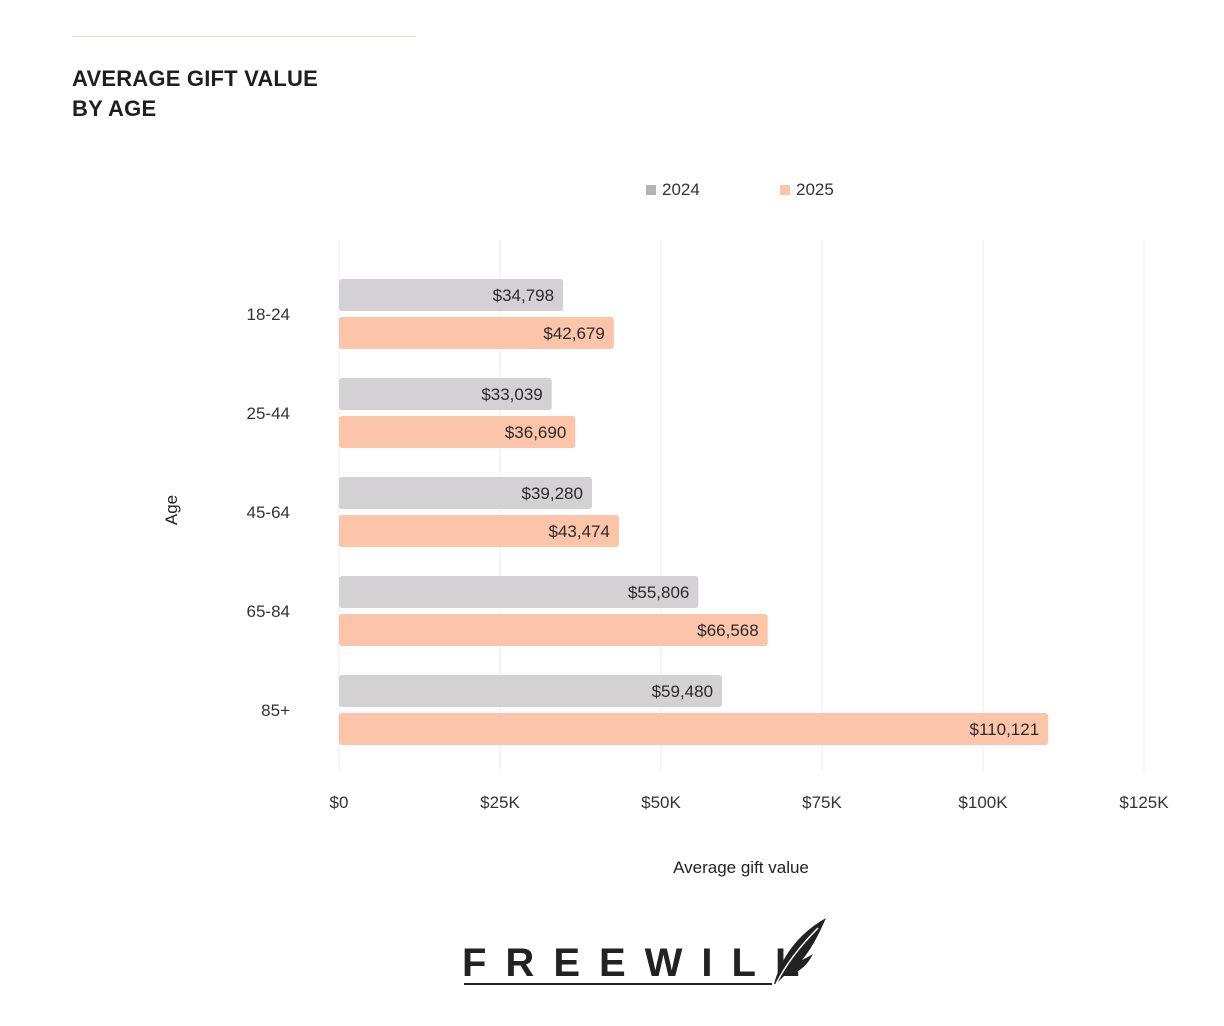  I want to click on x-tick-label-4: $100K, so click(983, 802).